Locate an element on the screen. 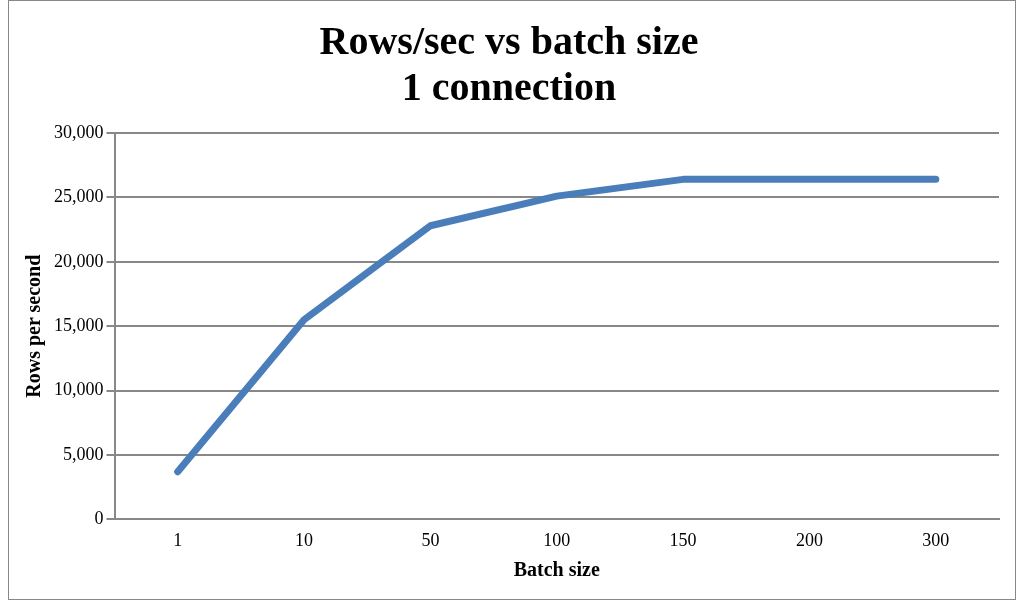 The image size is (1016, 600). chart-title: Rows/sec vs batch size 1 connection is located at coordinates (509, 64).